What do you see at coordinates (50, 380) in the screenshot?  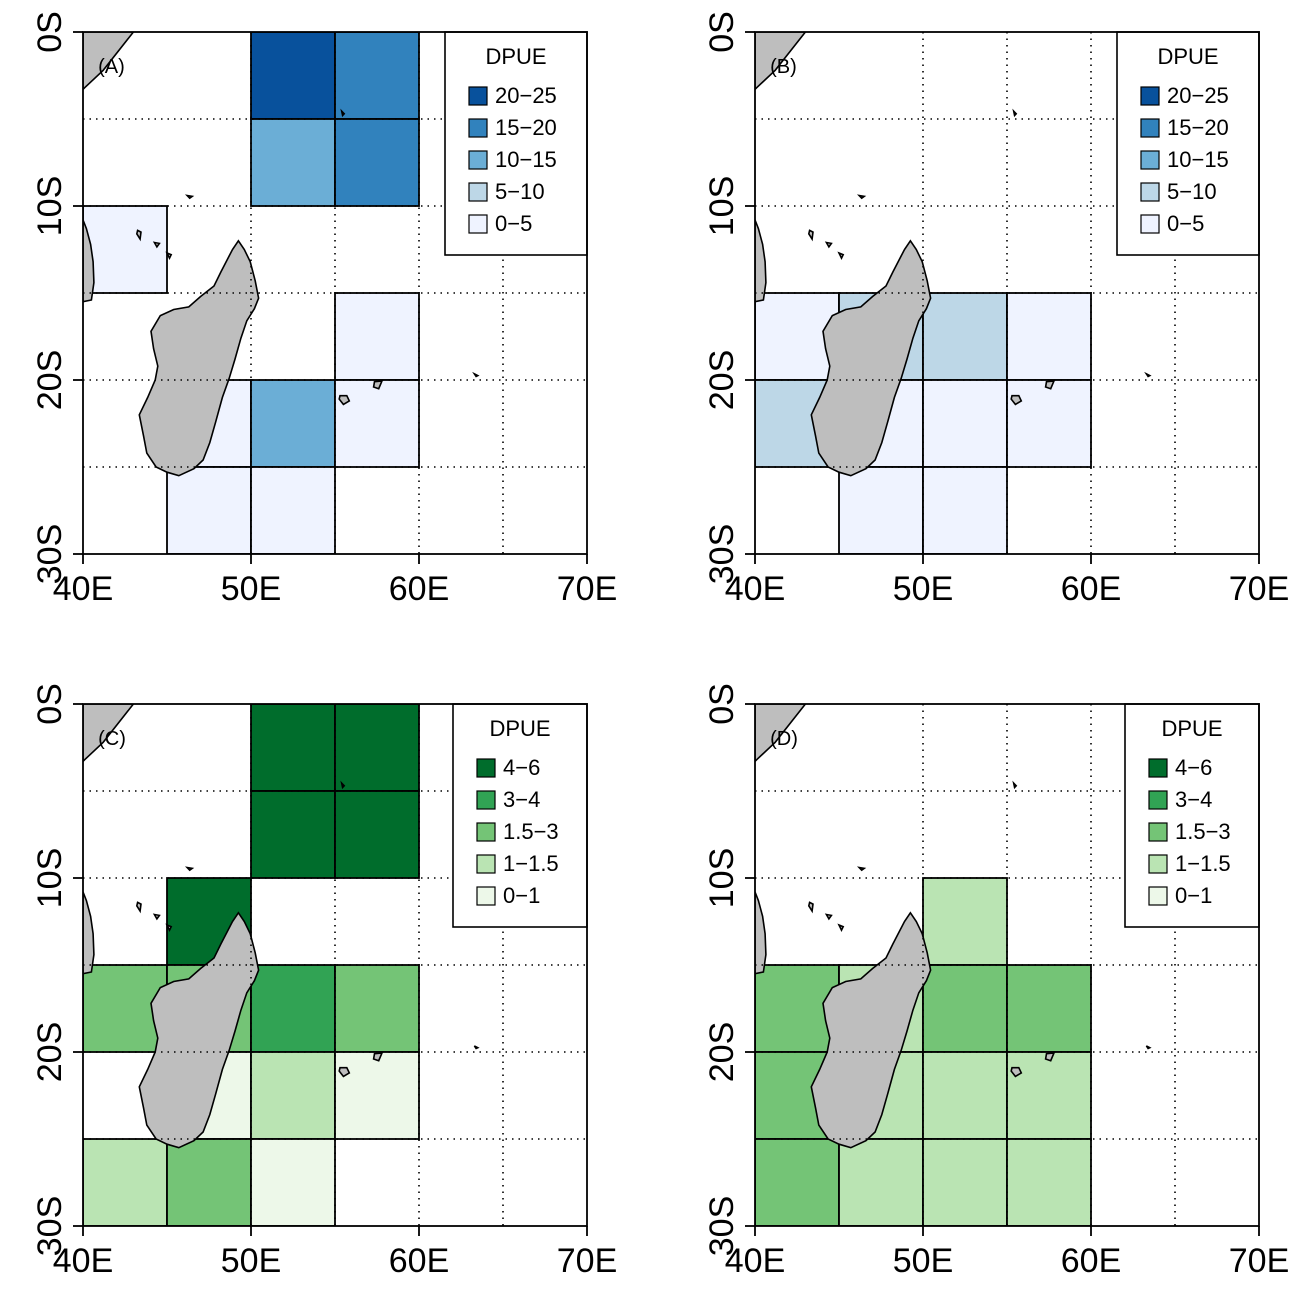 I see `y-tick-label: 20S` at bounding box center [50, 380].